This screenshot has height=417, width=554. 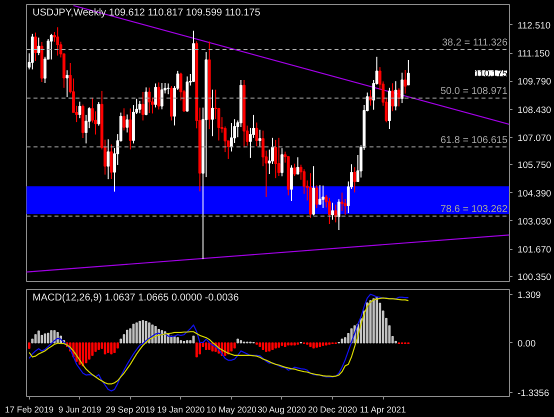 What do you see at coordinates (474, 140) in the screenshot?
I see `ref-line-label: 61.8 = 106.615` at bounding box center [474, 140].